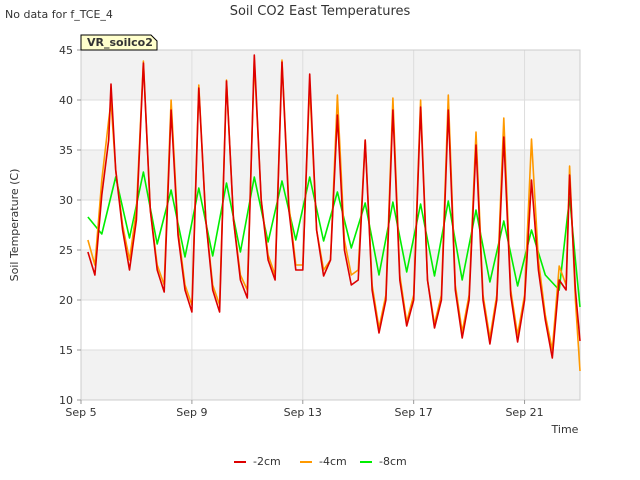  What do you see at coordinates (66, 400) in the screenshot?
I see `y-tick-label: 10` at bounding box center [66, 400].